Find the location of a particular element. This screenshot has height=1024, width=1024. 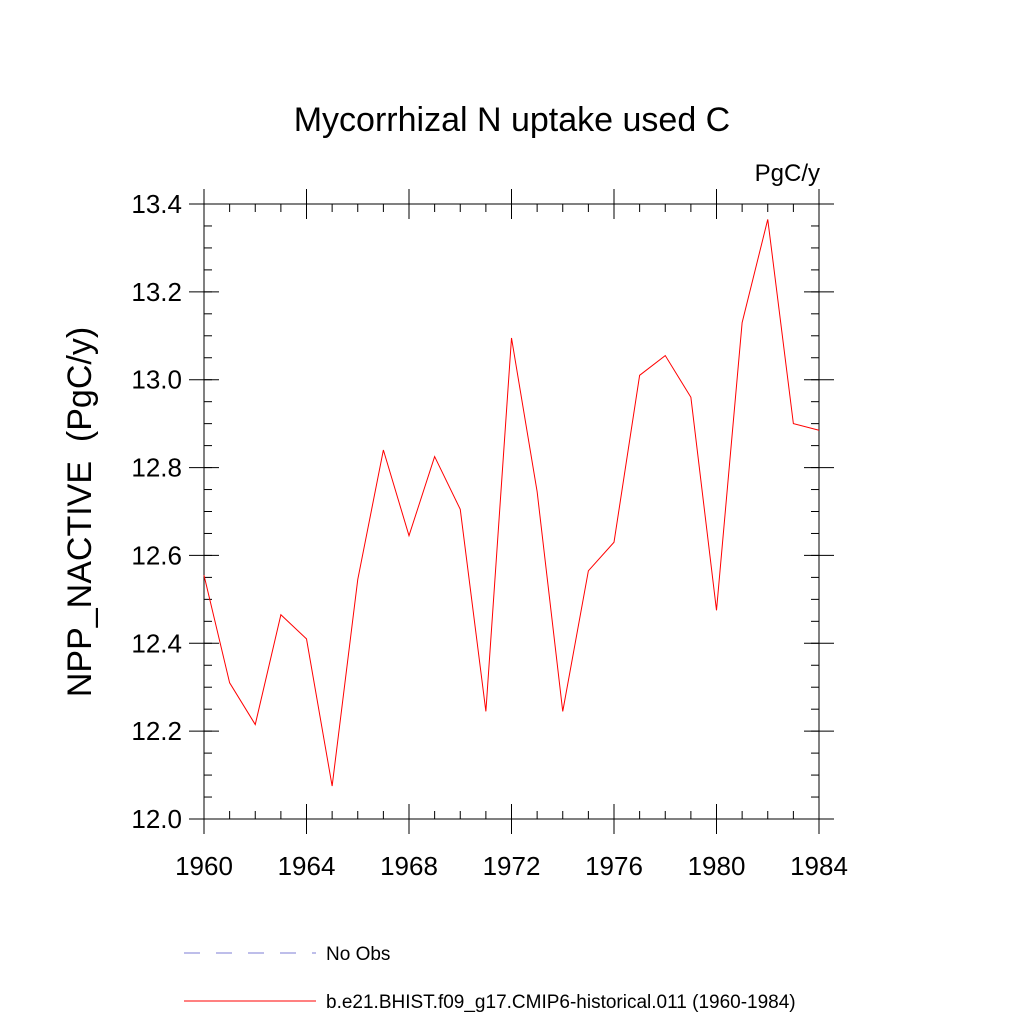

y-tick-label: 12.8 is located at coordinates (156, 468).